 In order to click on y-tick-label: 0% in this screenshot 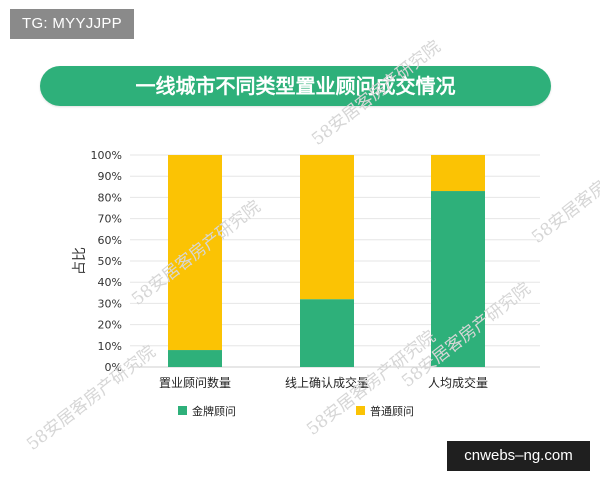, I will do `click(113, 367)`.